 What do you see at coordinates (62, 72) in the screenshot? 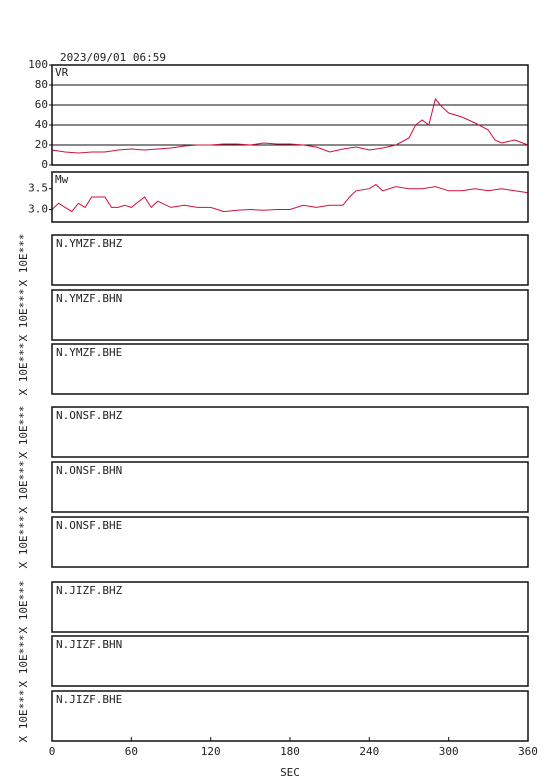
I see `panel-label: VR` at bounding box center [62, 72].